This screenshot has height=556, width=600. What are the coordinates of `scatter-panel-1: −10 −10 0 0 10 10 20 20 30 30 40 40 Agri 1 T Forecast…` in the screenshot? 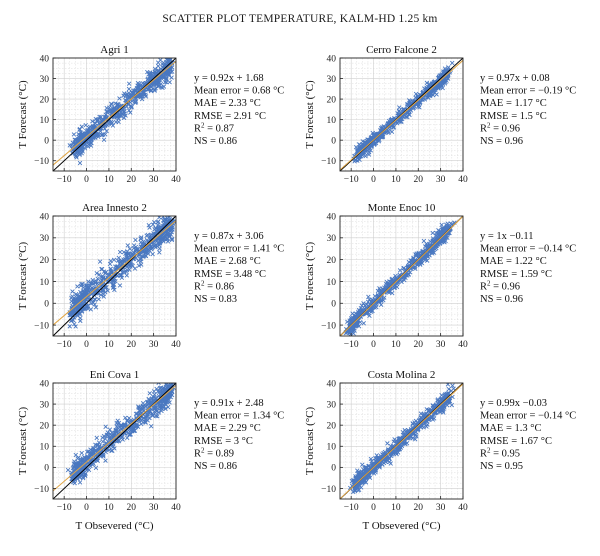 It's located at (150, 114).